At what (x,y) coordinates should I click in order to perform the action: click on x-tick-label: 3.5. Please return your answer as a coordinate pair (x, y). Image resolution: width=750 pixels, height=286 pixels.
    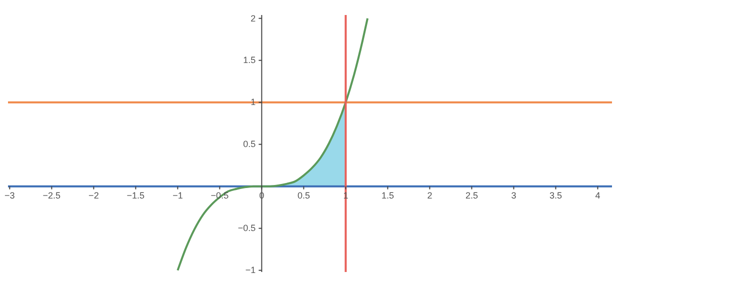
    Looking at the image, I should click on (555, 195).